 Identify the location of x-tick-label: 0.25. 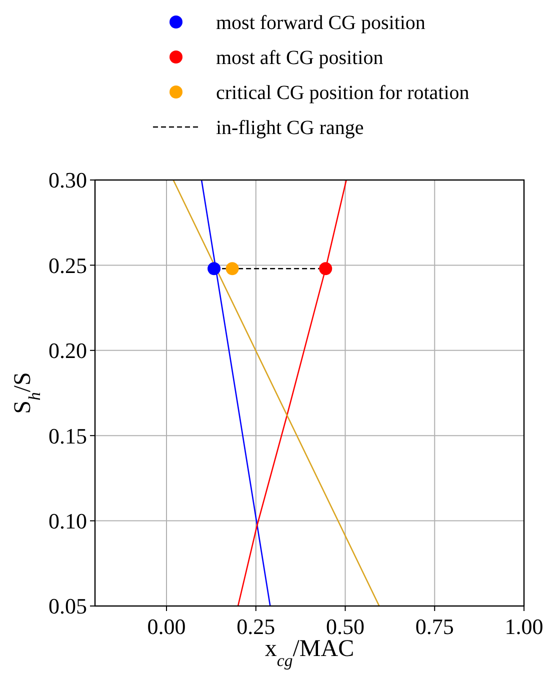
(256, 626).